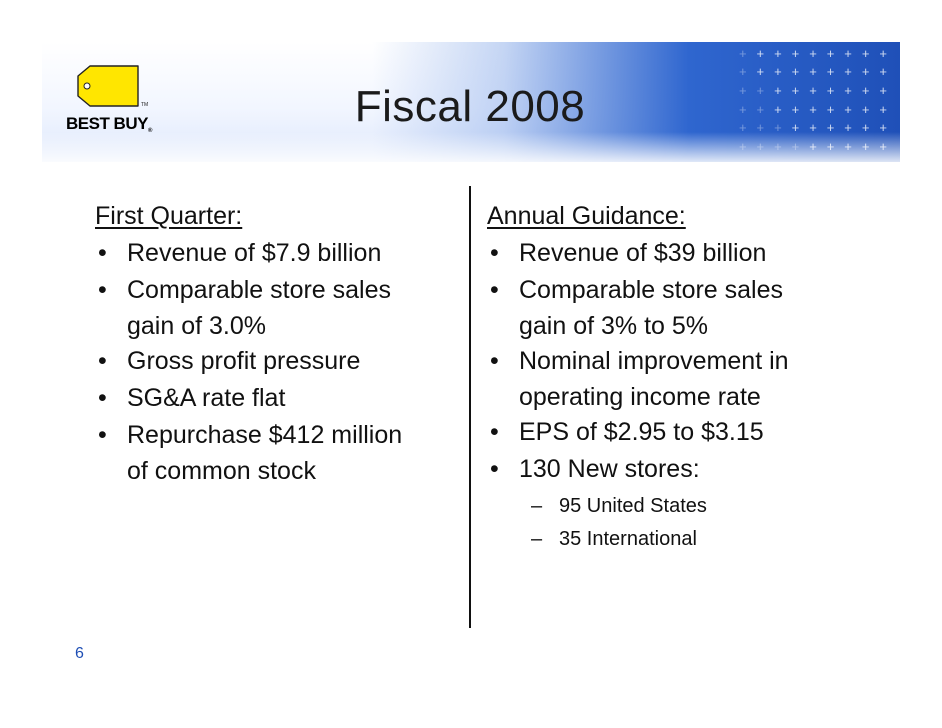 Image resolution: width=942 pixels, height=728 pixels. What do you see at coordinates (254, 253) in the screenshot?
I see `list-item-text: Revenue of $7.9 billion` at bounding box center [254, 253].